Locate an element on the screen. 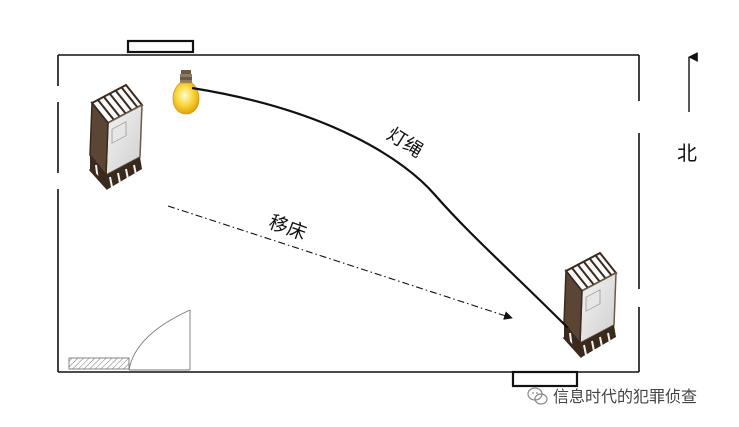 The width and height of the screenshot is (739, 427). move-bed-arrow is located at coordinates (340, 262).